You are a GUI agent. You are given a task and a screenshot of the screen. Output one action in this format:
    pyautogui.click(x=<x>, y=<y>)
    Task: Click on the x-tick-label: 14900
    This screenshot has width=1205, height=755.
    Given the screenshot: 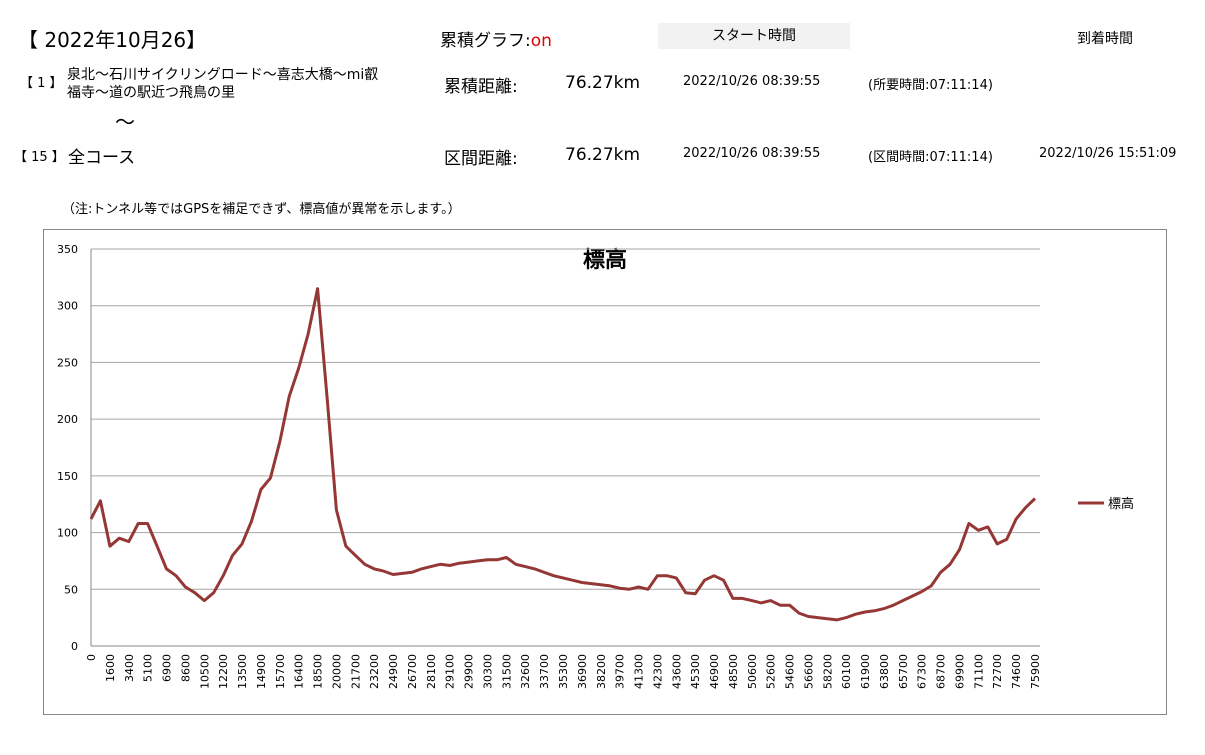 What is the action you would take?
    pyautogui.click(x=261, y=671)
    